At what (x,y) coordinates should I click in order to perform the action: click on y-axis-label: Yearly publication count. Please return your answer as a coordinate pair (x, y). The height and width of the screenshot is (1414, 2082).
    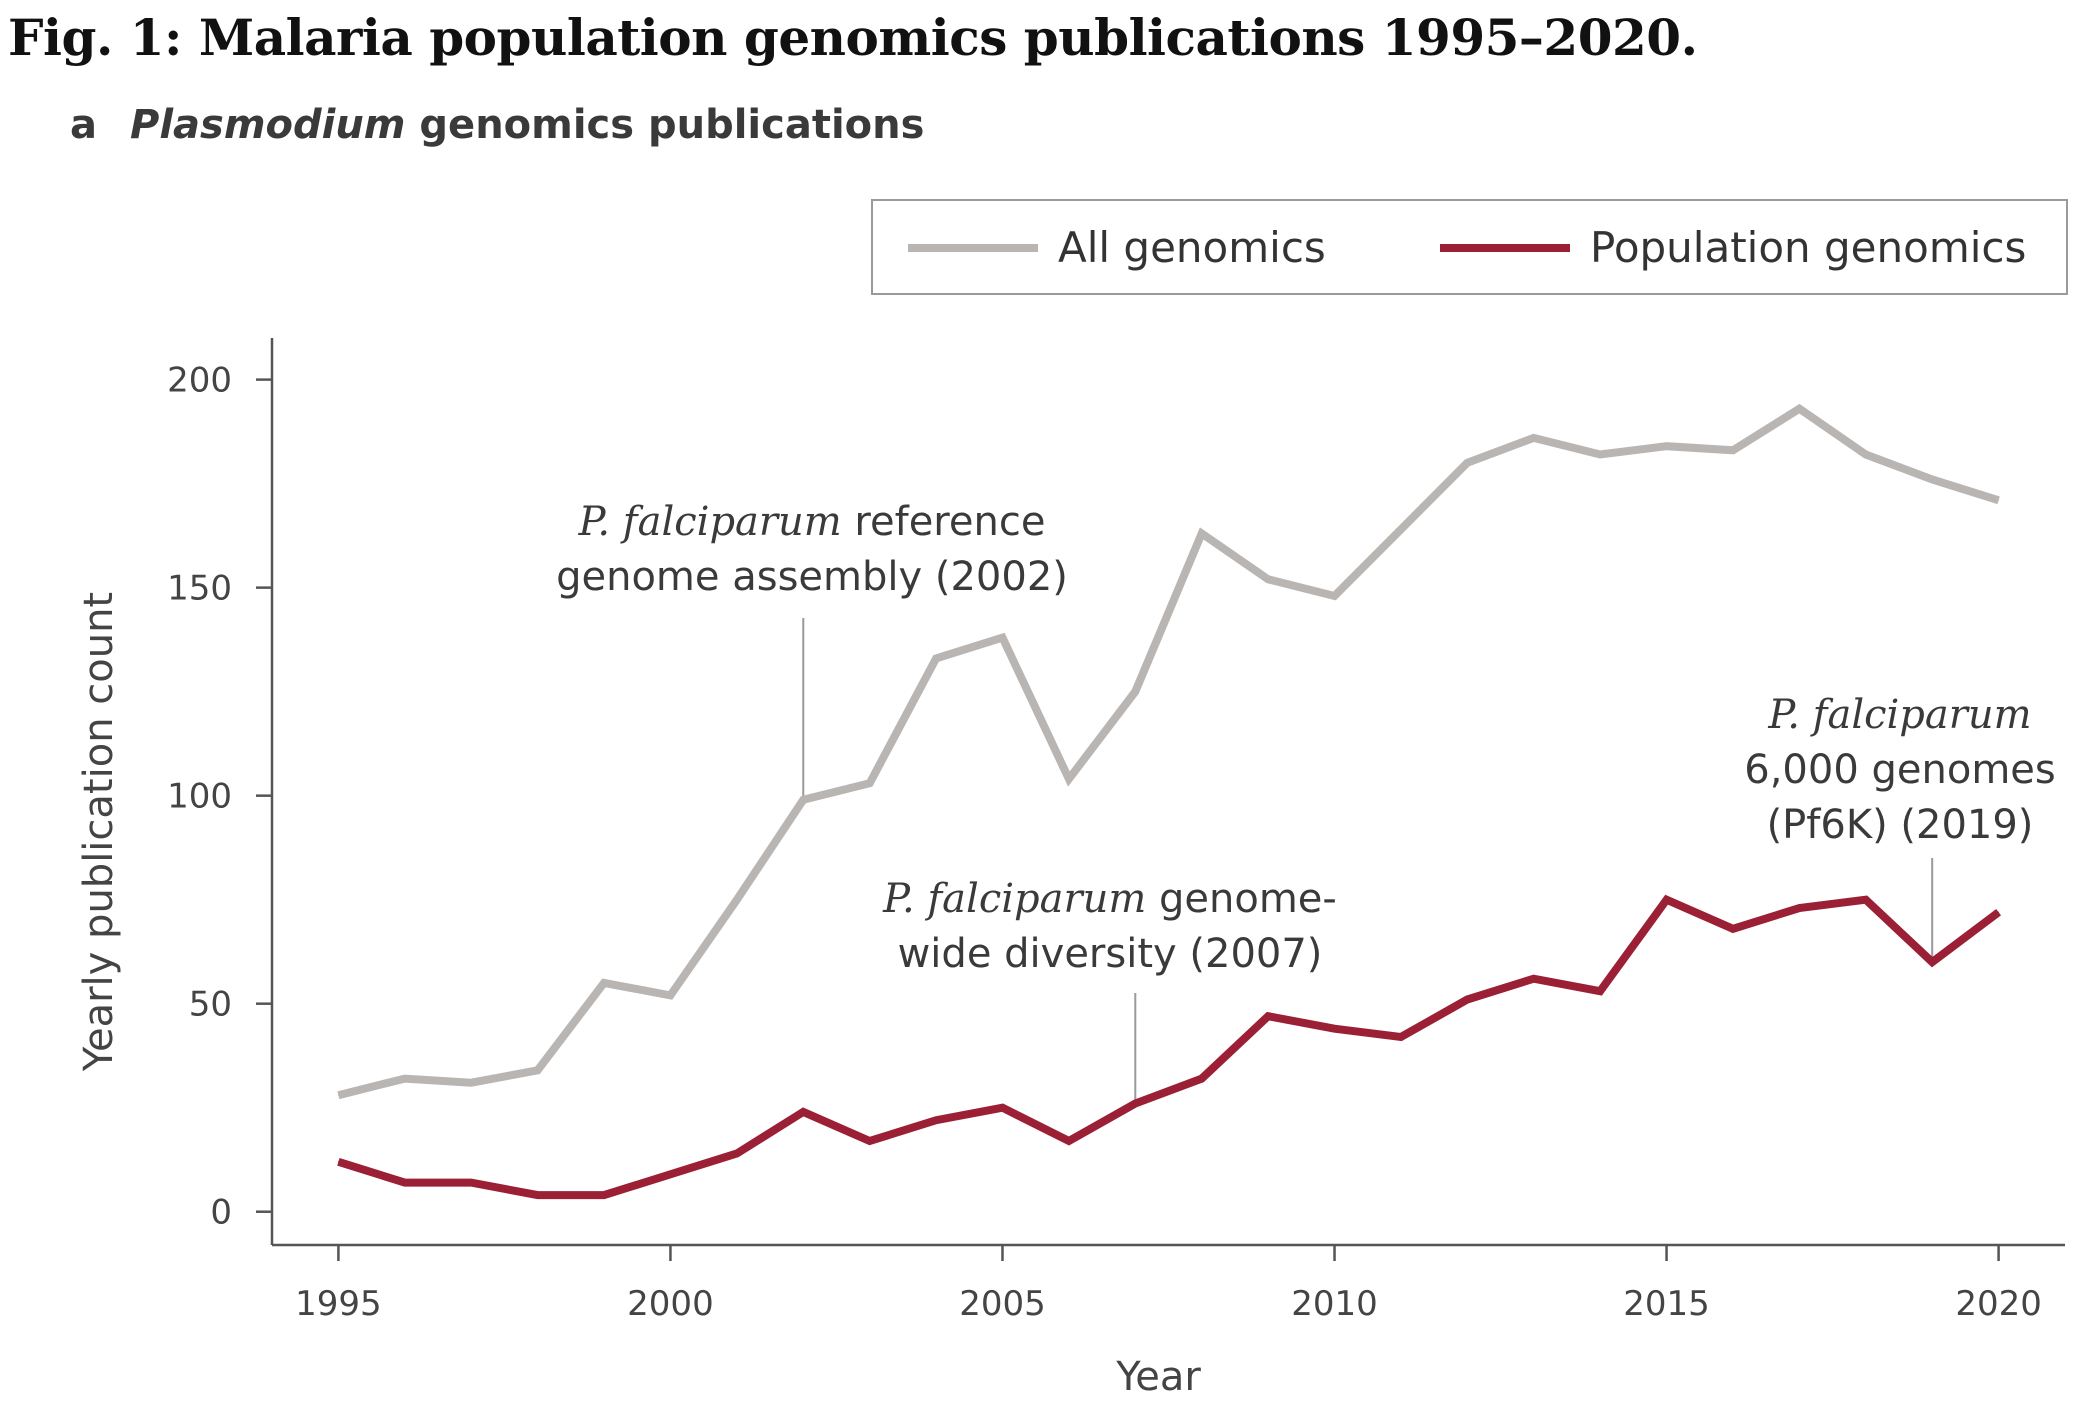
    Looking at the image, I should click on (99, 832).